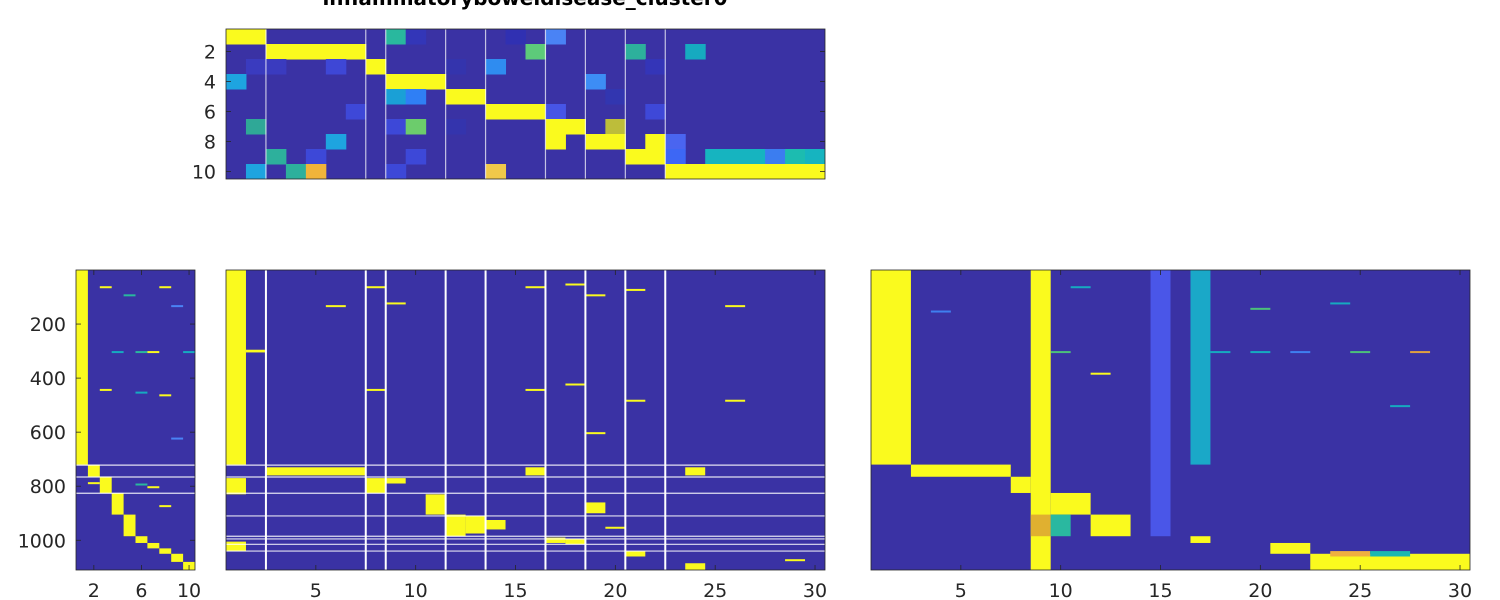  What do you see at coordinates (316, 590) in the screenshot?
I see `x-tick-label: 5` at bounding box center [316, 590].